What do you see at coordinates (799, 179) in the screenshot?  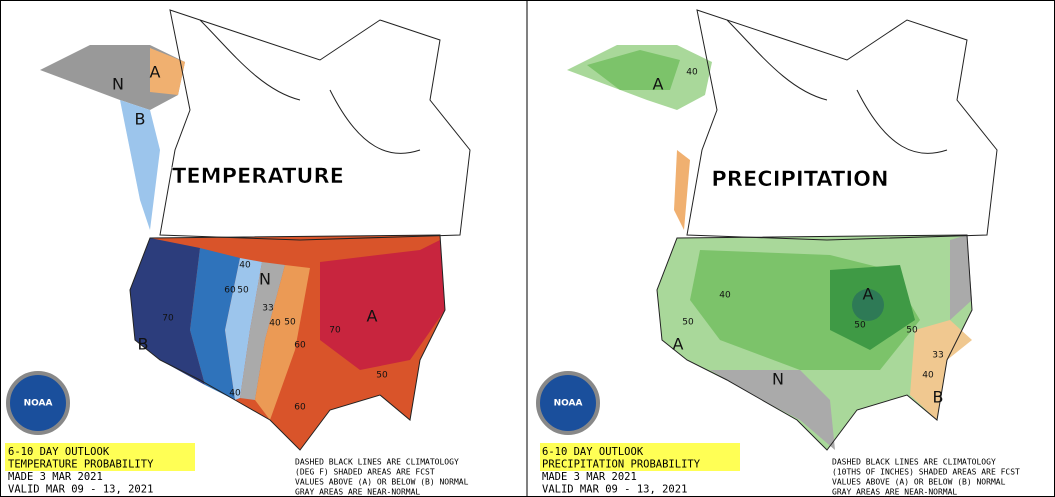 I see `map-title: PRECIPITATION` at bounding box center [799, 179].